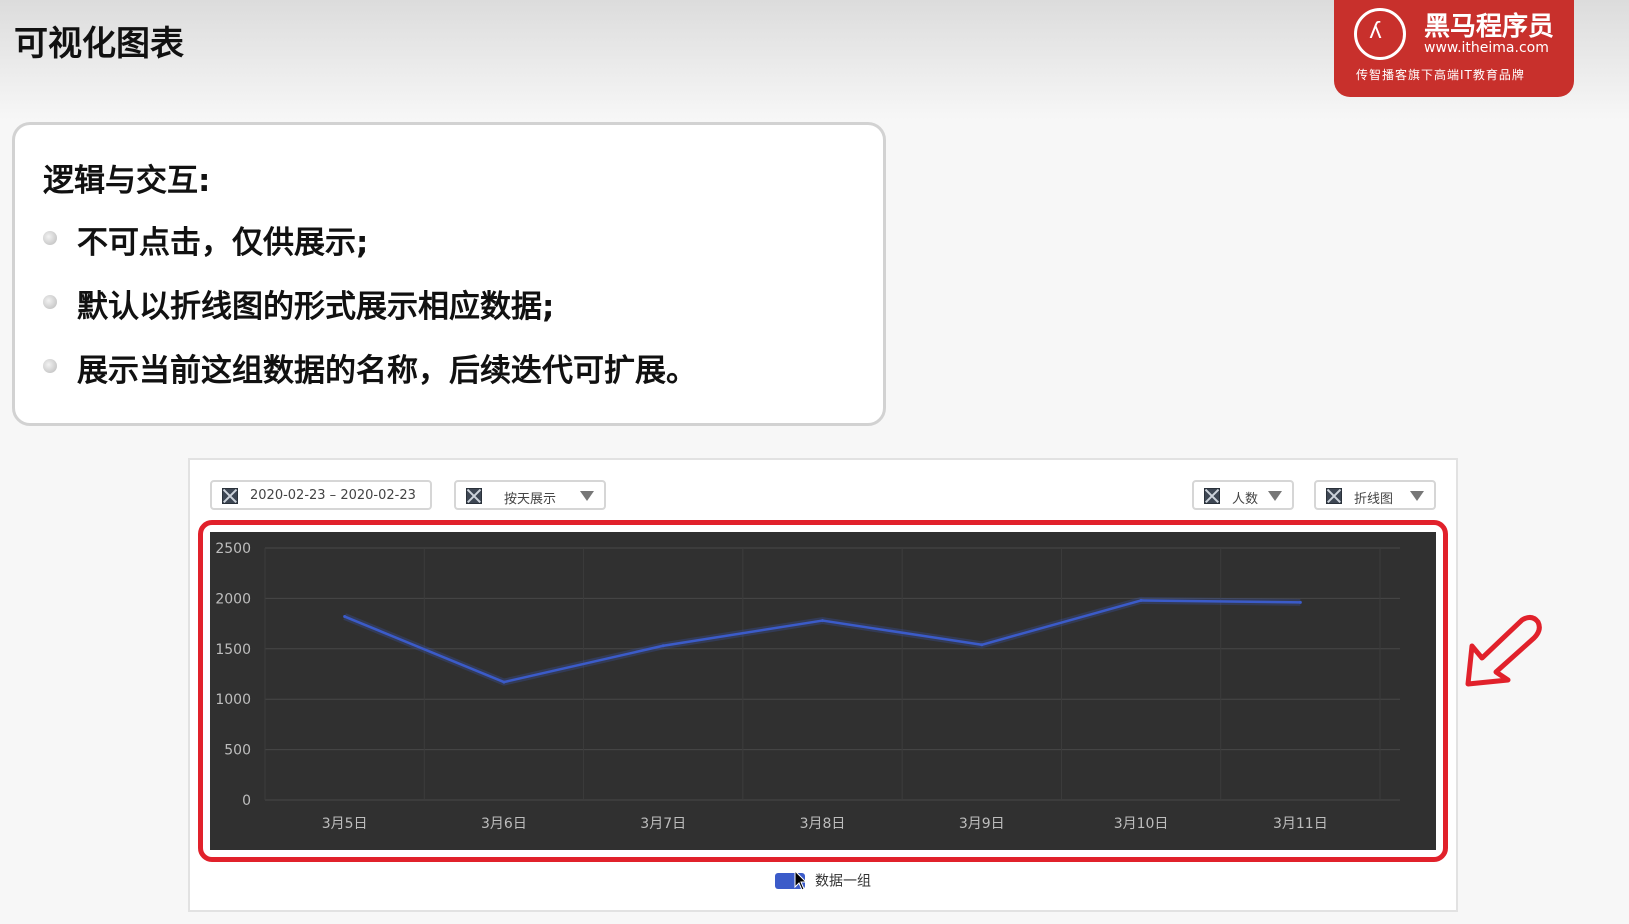 The width and height of the screenshot is (1629, 924). What do you see at coordinates (127, 181) in the screenshot?
I see `notes-heading: 逻辑与交互:` at bounding box center [127, 181].